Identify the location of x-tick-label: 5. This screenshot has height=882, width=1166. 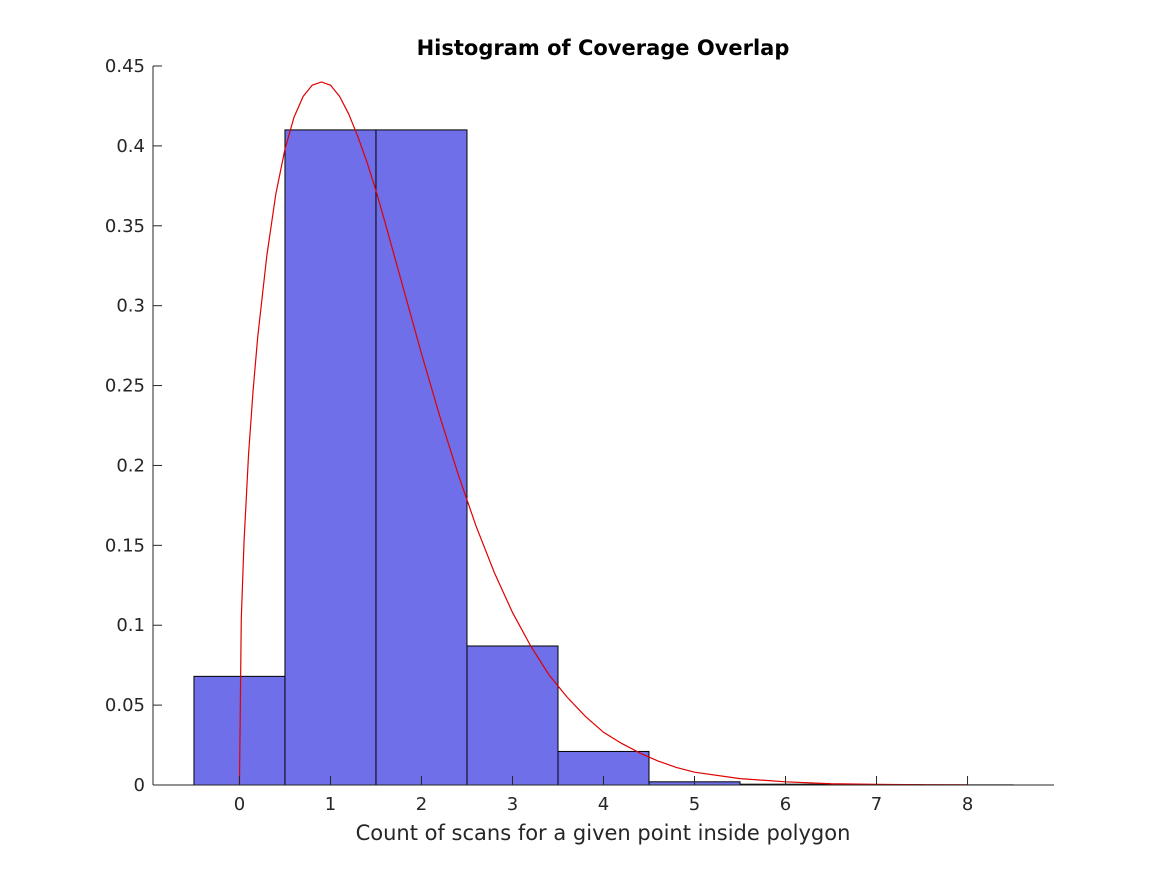
(694, 804).